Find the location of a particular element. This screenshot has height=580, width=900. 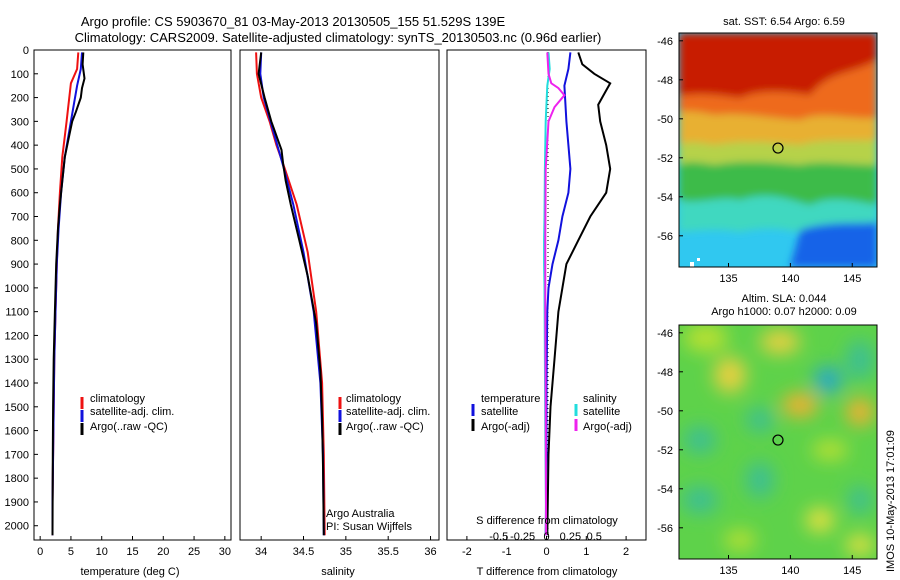

legend-title-salinity: salinity is located at coordinates (600, 399).